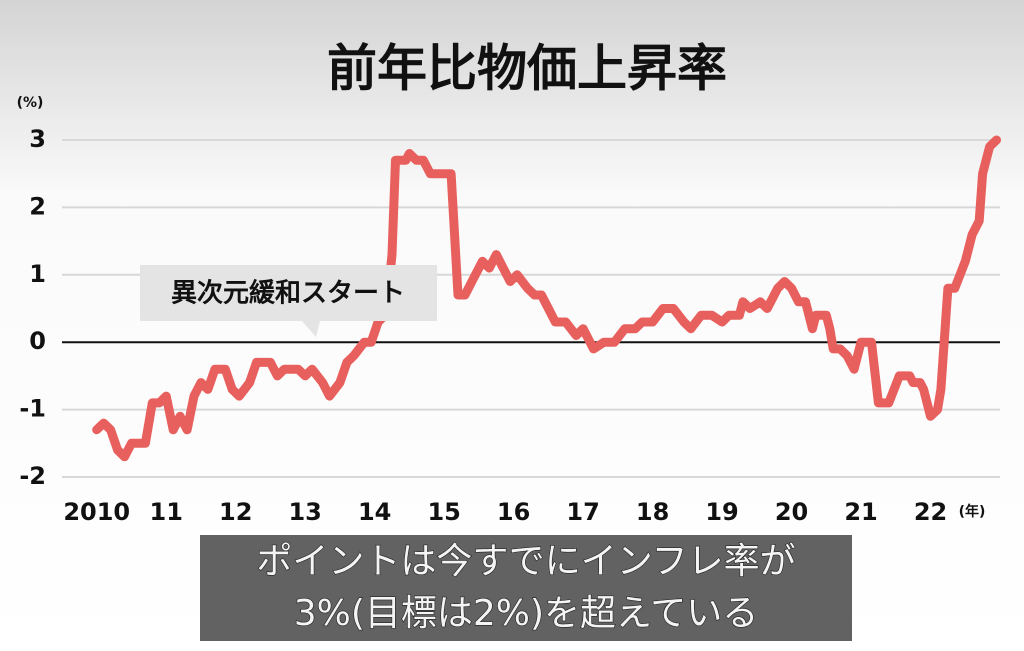  I want to click on x-tick-label: 14, so click(374, 512).